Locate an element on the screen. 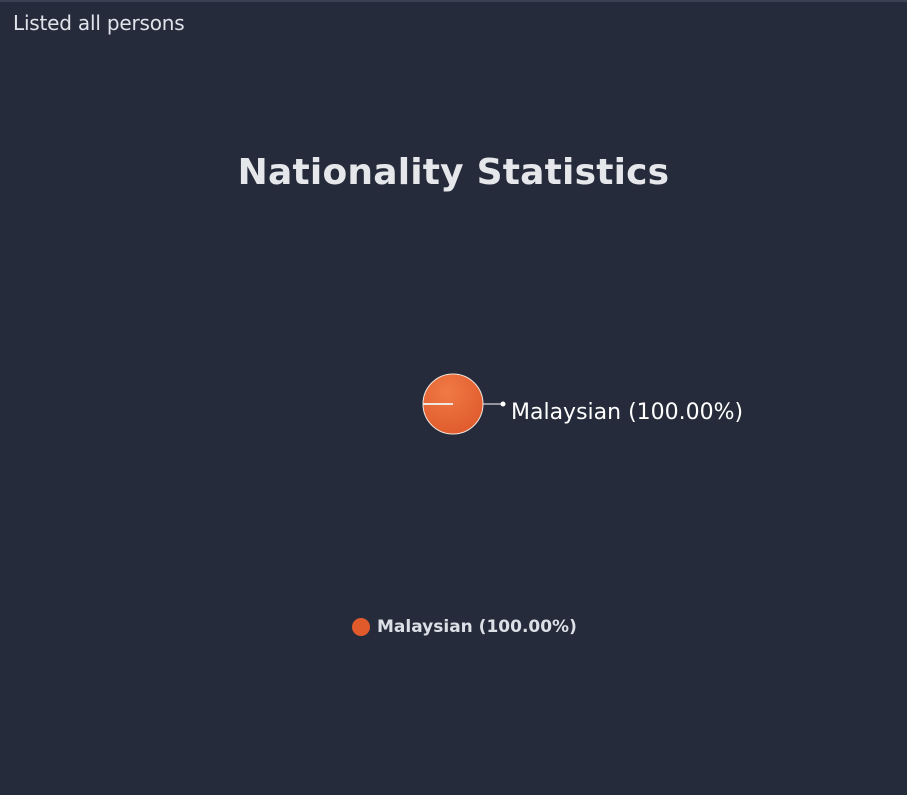 This screenshot has width=907, height=795. legend-label-malaysian: Malaysian (100.00%) is located at coordinates (477, 627).